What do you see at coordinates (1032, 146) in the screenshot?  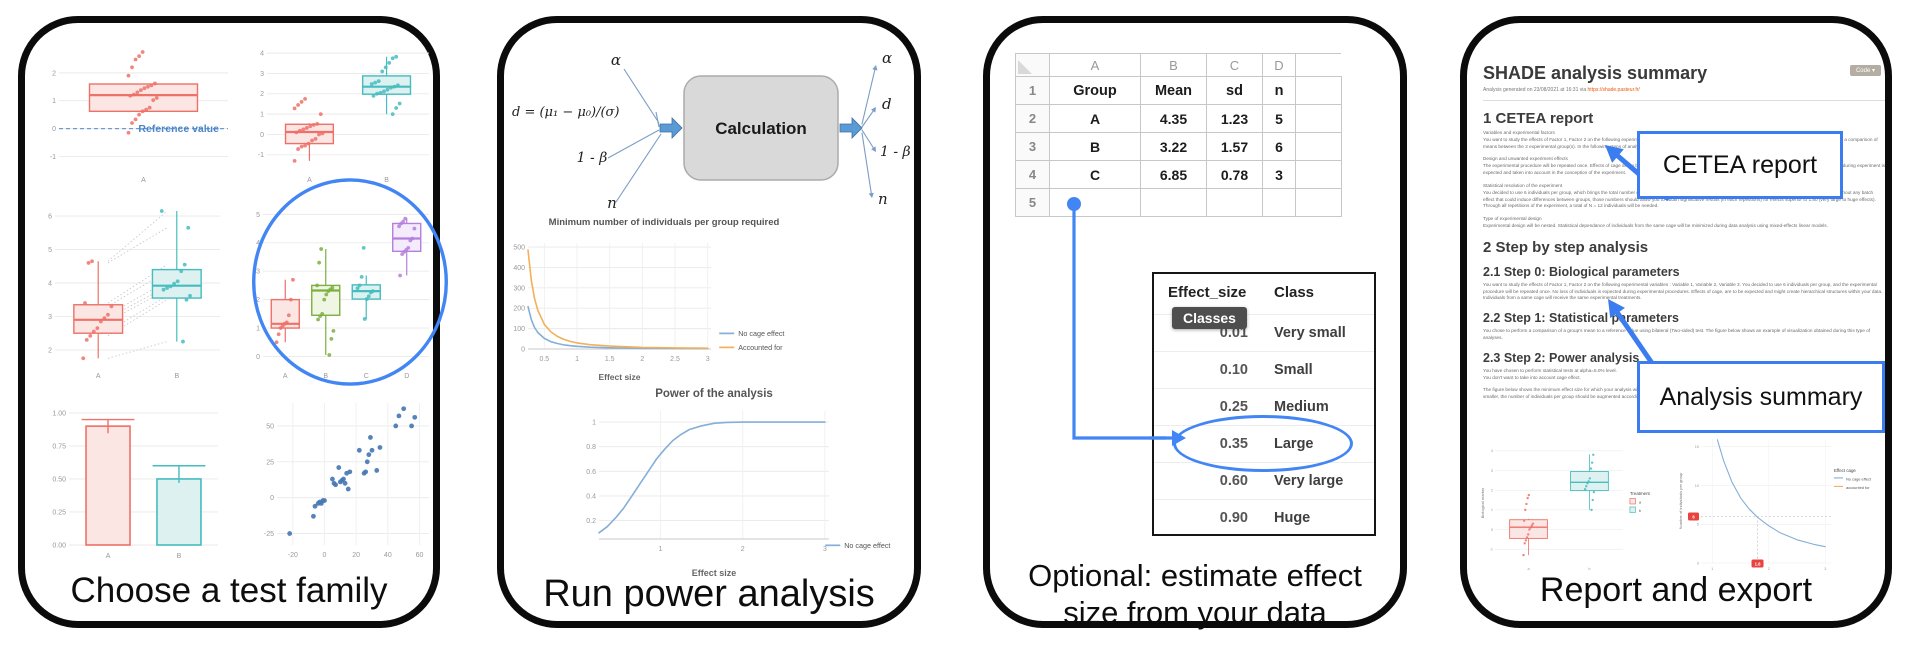 I see `sheet-row-number: 3` at bounding box center [1032, 146].